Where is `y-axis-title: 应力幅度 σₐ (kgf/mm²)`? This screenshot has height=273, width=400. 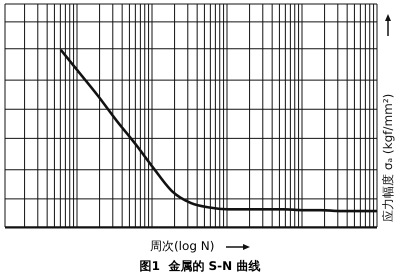
y-axis-title: 应力幅度 σₐ (kgf/mm²) is located at coordinates (388, 158).